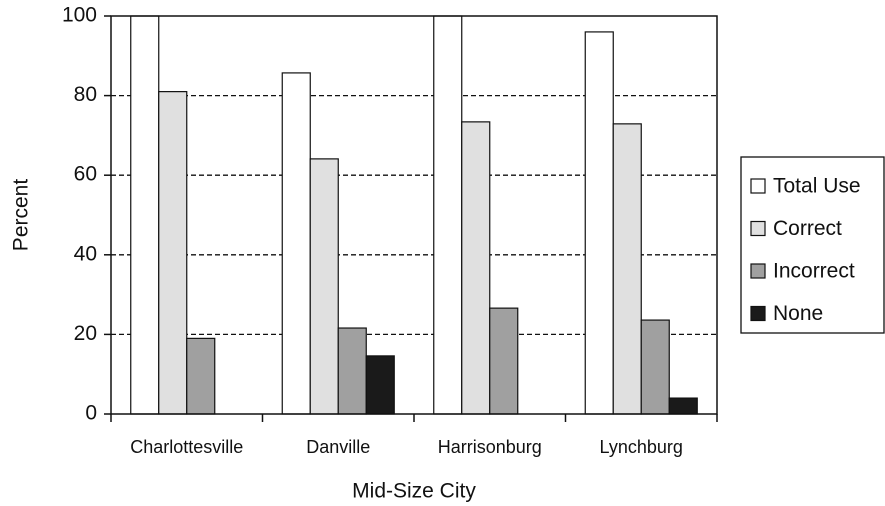 The height and width of the screenshot is (506, 885). What do you see at coordinates (641, 447) in the screenshot?
I see `x-tick-label: Lynchburg` at bounding box center [641, 447].